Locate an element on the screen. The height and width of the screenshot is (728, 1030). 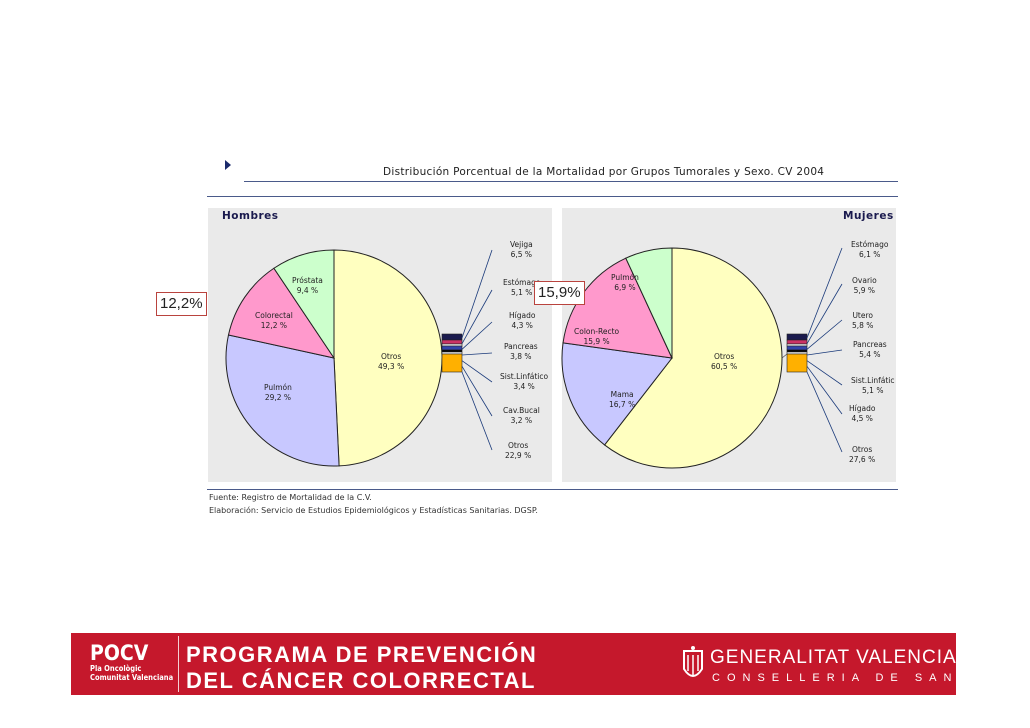
pocv-logo: POCV Pla Oncològic Comunitat Valenciana is located at coordinates (131, 662).